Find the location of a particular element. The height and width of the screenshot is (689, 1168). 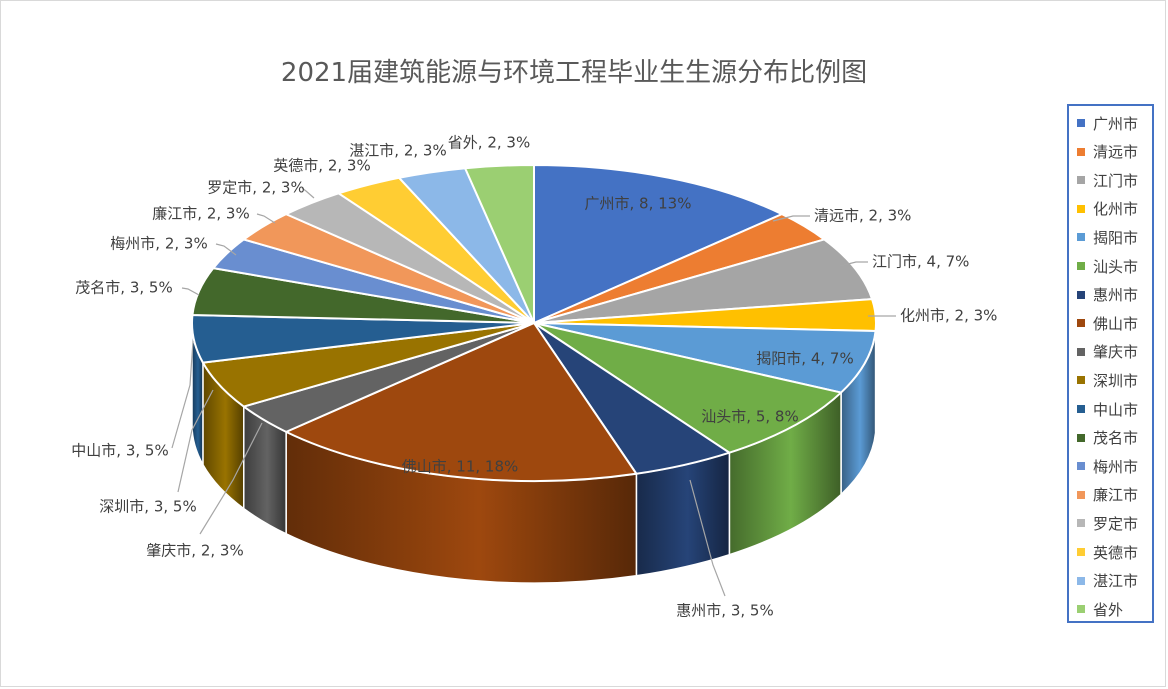

data-label-江门市: 江门市, 4, 7% is located at coordinates (920, 262).